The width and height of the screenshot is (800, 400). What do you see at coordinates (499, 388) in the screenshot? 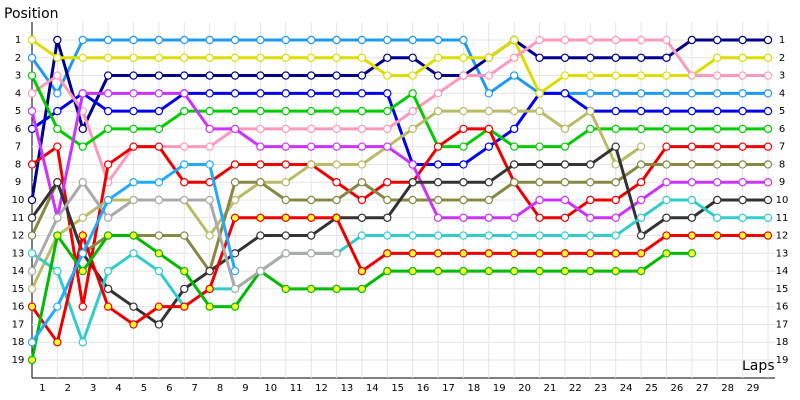
I see `x-tick-label: 19` at bounding box center [499, 388].